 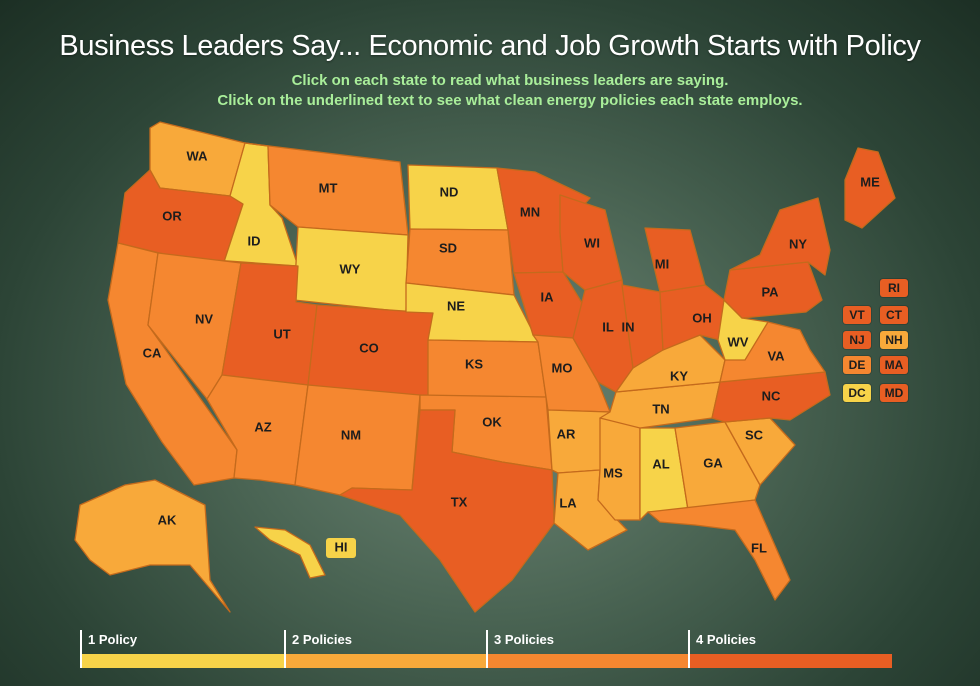 I want to click on state-chip-dc: DC, so click(x=857, y=393).